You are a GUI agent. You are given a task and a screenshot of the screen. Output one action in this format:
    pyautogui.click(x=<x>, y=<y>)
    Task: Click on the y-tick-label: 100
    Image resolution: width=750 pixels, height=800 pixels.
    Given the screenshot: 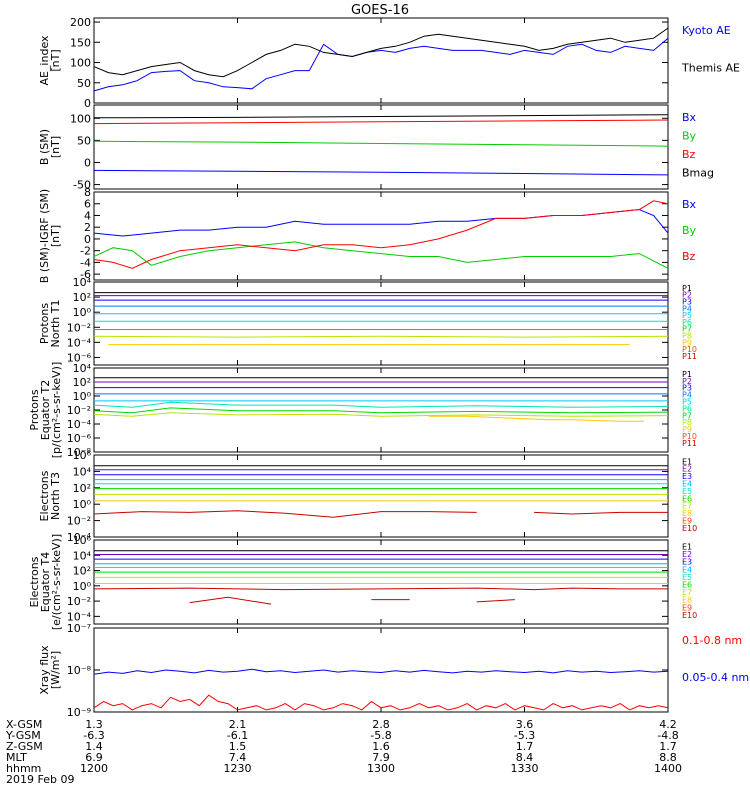 What is the action you would take?
    pyautogui.click(x=80, y=118)
    